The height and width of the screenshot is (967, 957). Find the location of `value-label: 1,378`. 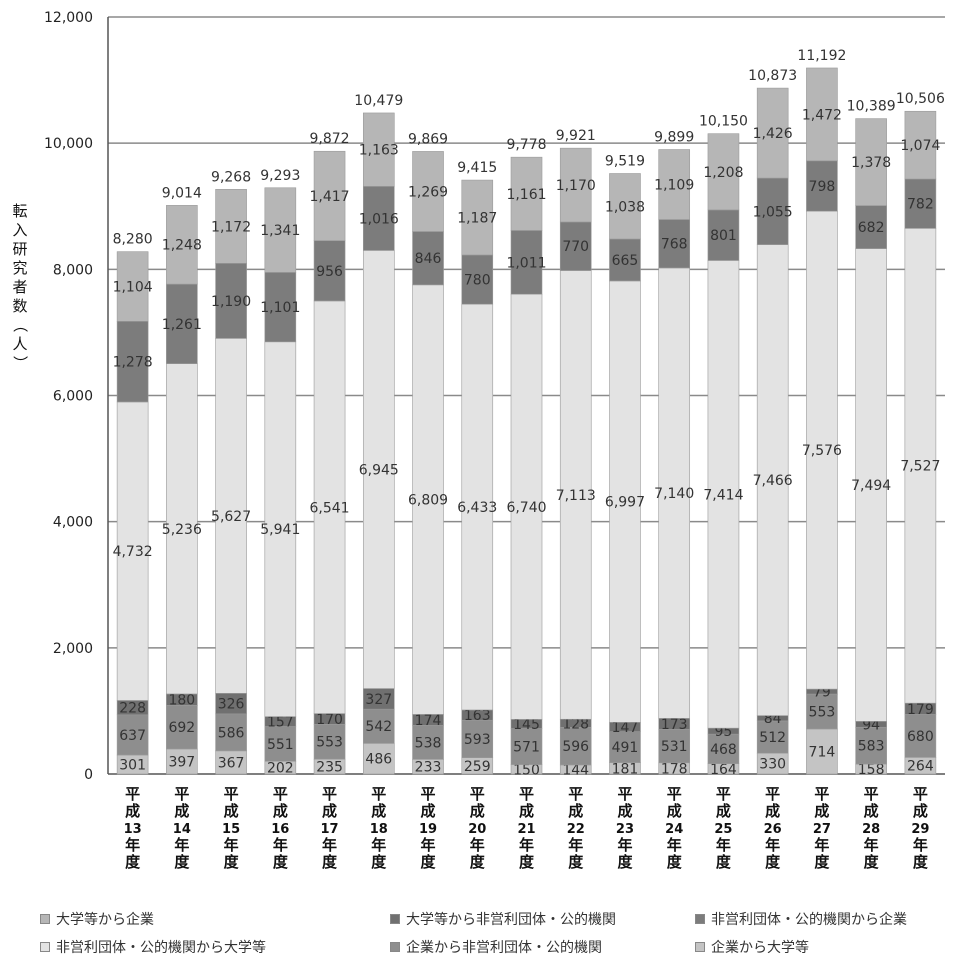

value-label: 1,378 is located at coordinates (871, 163).